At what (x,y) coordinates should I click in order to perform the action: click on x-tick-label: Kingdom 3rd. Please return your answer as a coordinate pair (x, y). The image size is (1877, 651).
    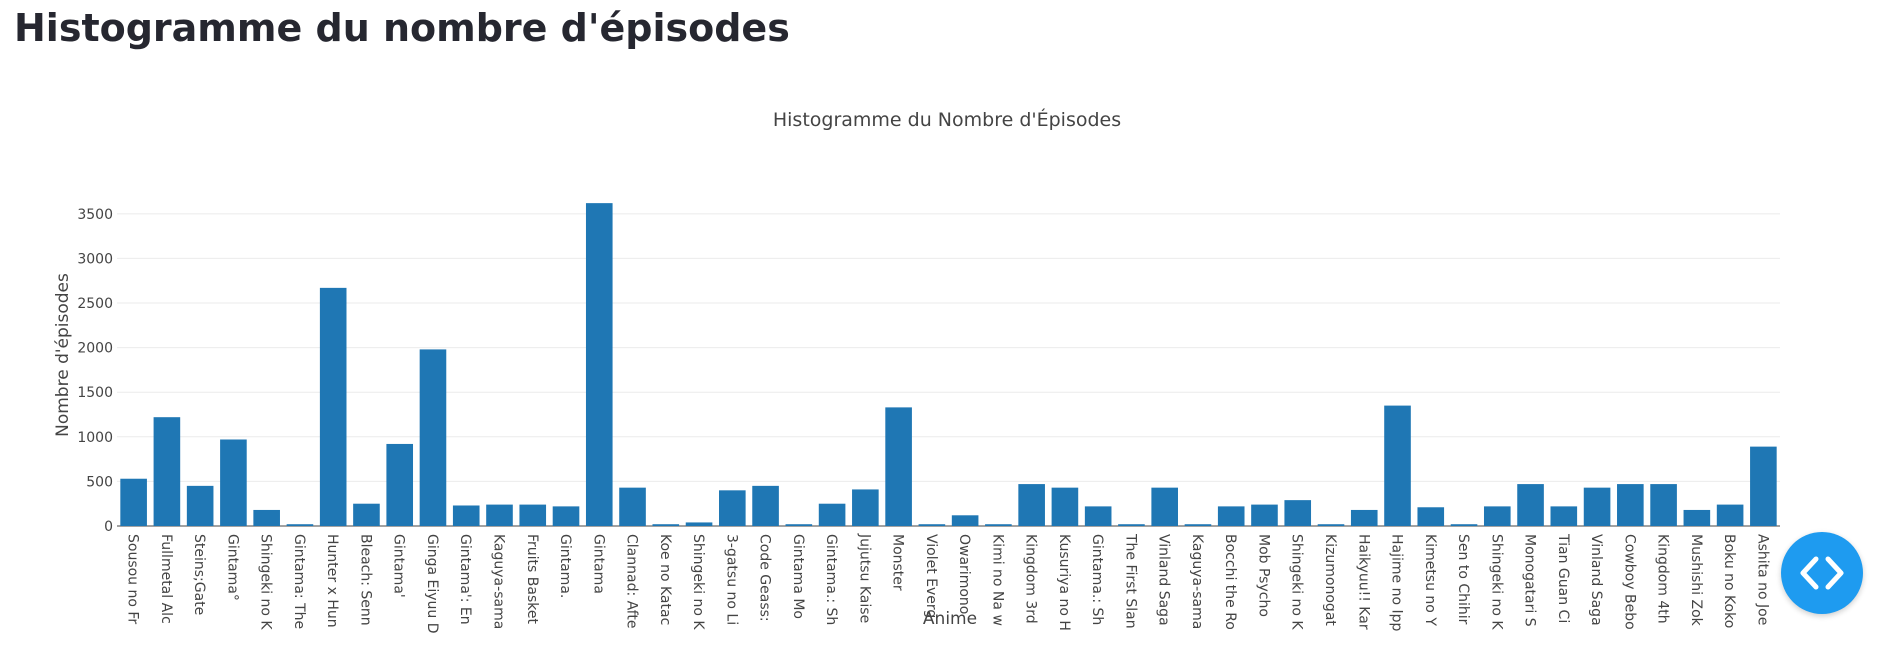
    Looking at the image, I should click on (1031, 579).